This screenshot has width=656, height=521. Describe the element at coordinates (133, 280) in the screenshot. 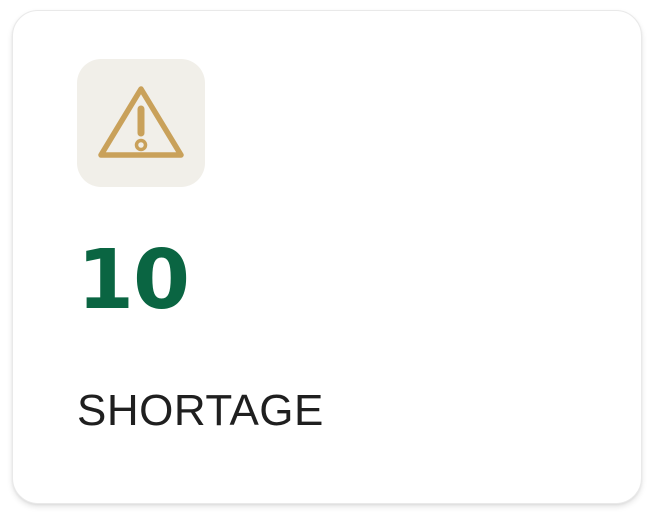

I see `shortage-count: 10` at that location.